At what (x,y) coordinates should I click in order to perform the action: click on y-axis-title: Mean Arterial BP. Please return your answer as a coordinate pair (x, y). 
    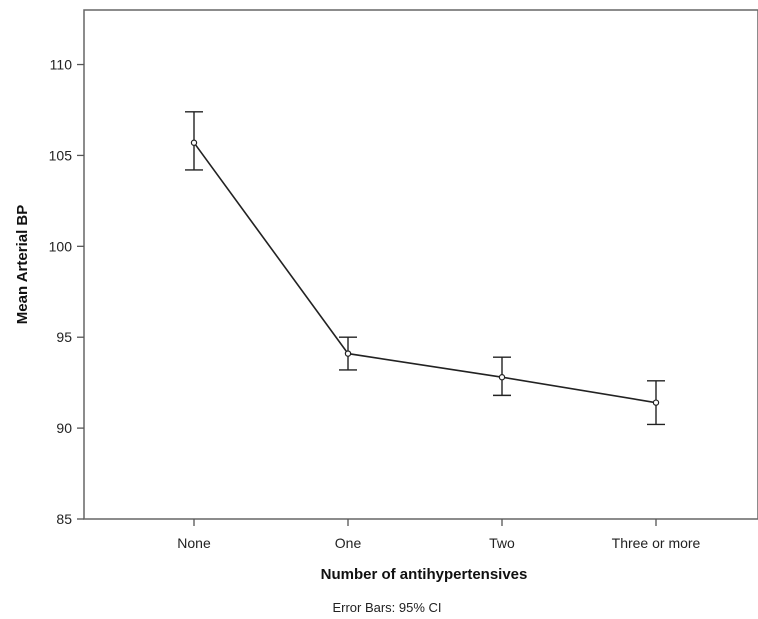
    Looking at the image, I should click on (22, 264).